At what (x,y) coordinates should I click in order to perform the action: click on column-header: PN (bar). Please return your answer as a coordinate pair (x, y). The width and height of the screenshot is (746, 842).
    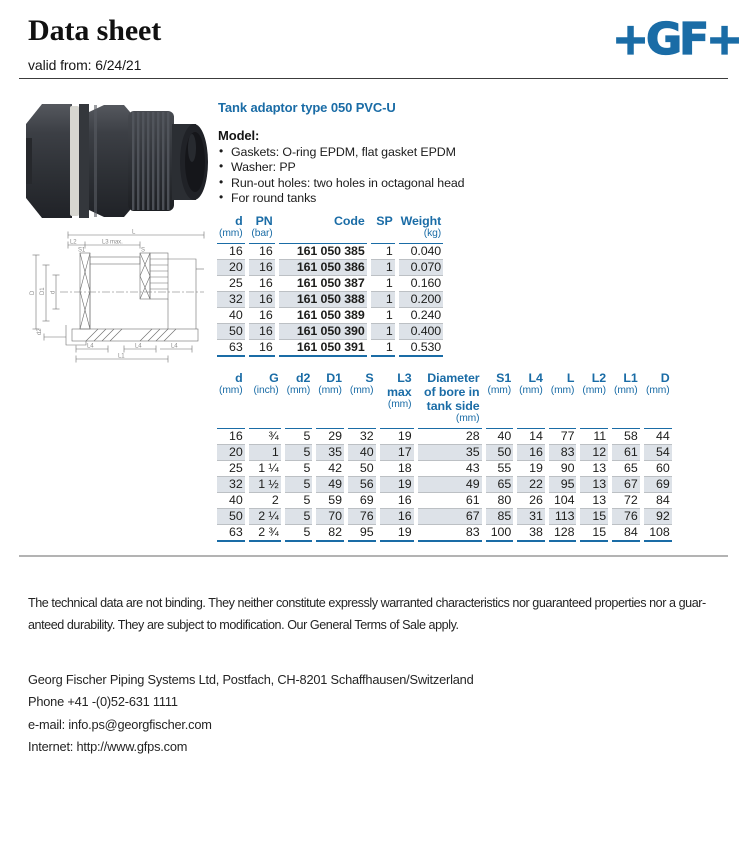
    Looking at the image, I should click on (261, 229).